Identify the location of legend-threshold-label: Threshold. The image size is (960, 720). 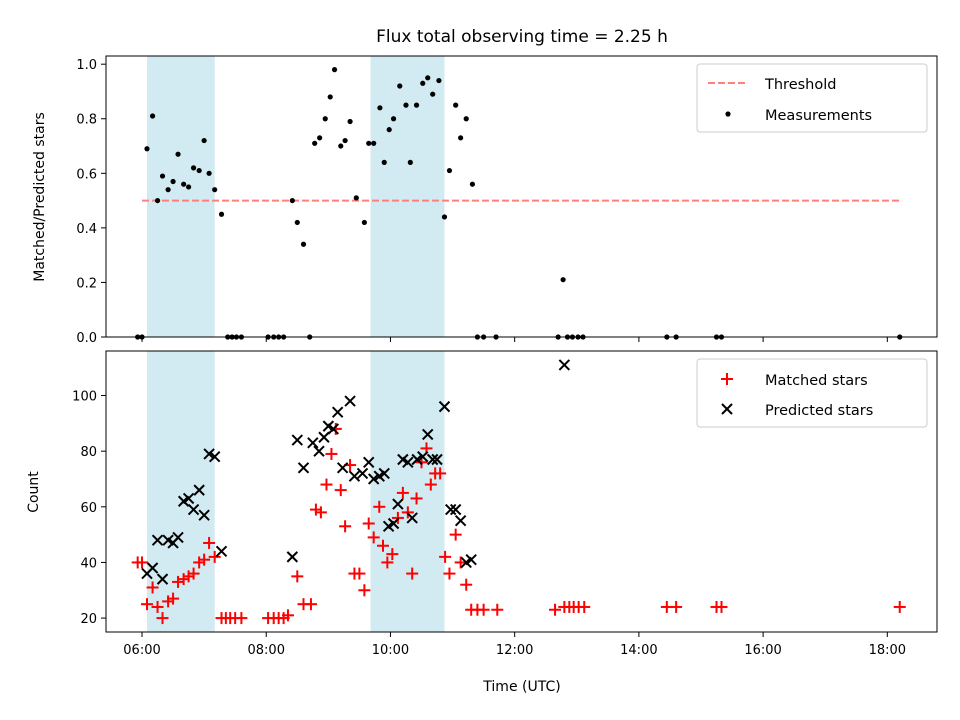
(800, 85).